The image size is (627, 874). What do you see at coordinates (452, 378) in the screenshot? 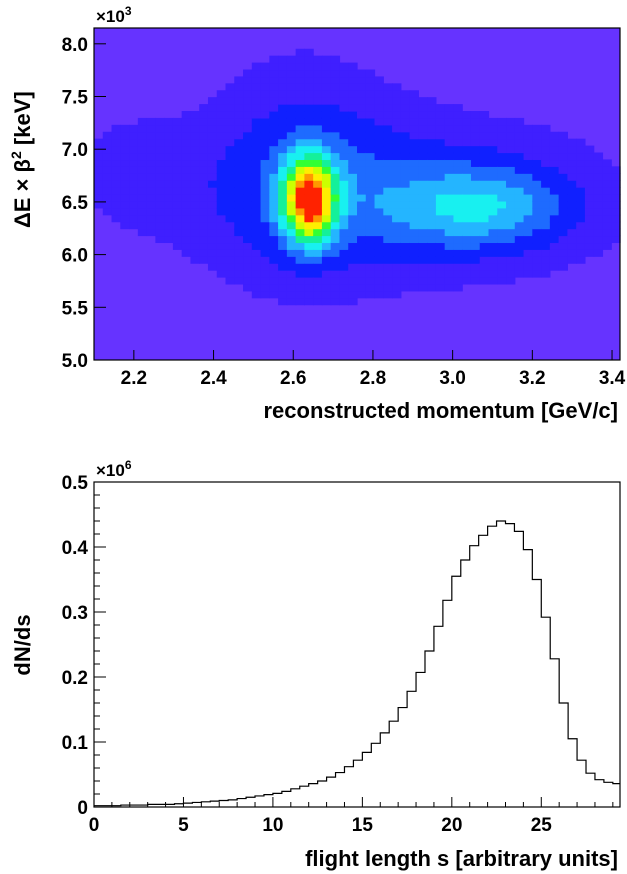
I see `heatmap-x-tick-label: 3.0` at bounding box center [452, 378].